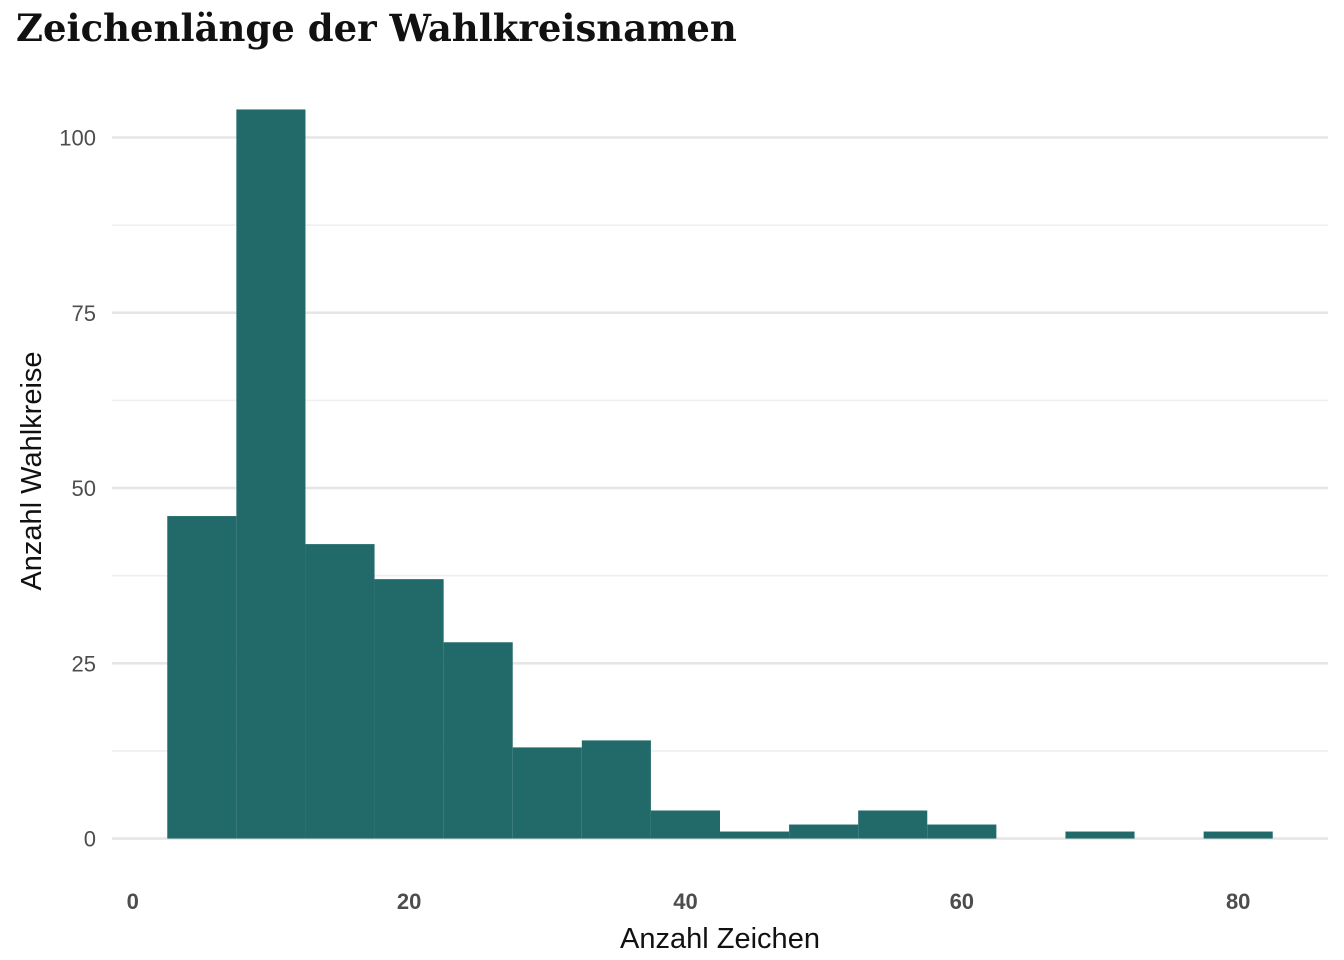 This screenshot has height=960, width=1344. I want to click on y-tick-label: 100, so click(77, 137).